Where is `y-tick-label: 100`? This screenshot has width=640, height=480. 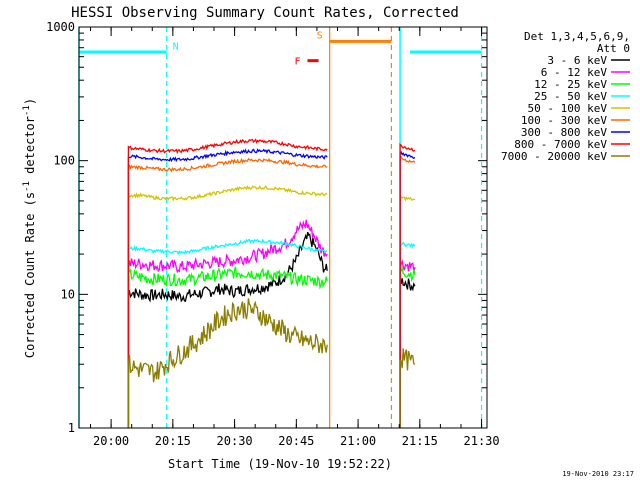 y-tick-label: 100 is located at coordinates (64, 161).